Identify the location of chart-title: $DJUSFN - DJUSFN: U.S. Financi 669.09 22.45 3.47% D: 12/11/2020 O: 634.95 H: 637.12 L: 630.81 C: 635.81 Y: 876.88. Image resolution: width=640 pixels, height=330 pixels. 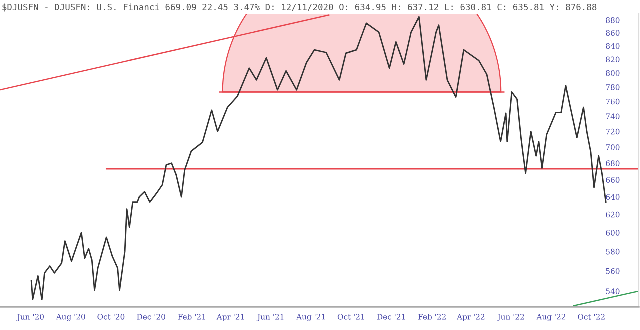
(299, 8).